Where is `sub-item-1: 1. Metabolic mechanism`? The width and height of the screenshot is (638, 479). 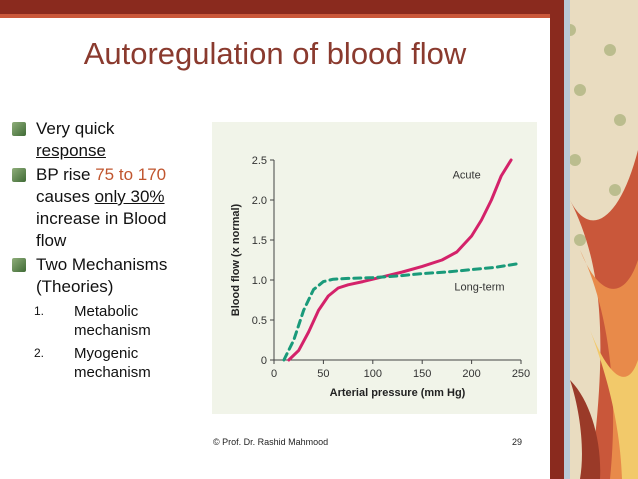
sub-item-1: 1. Metabolic mechanism is located at coordinates (112, 321).